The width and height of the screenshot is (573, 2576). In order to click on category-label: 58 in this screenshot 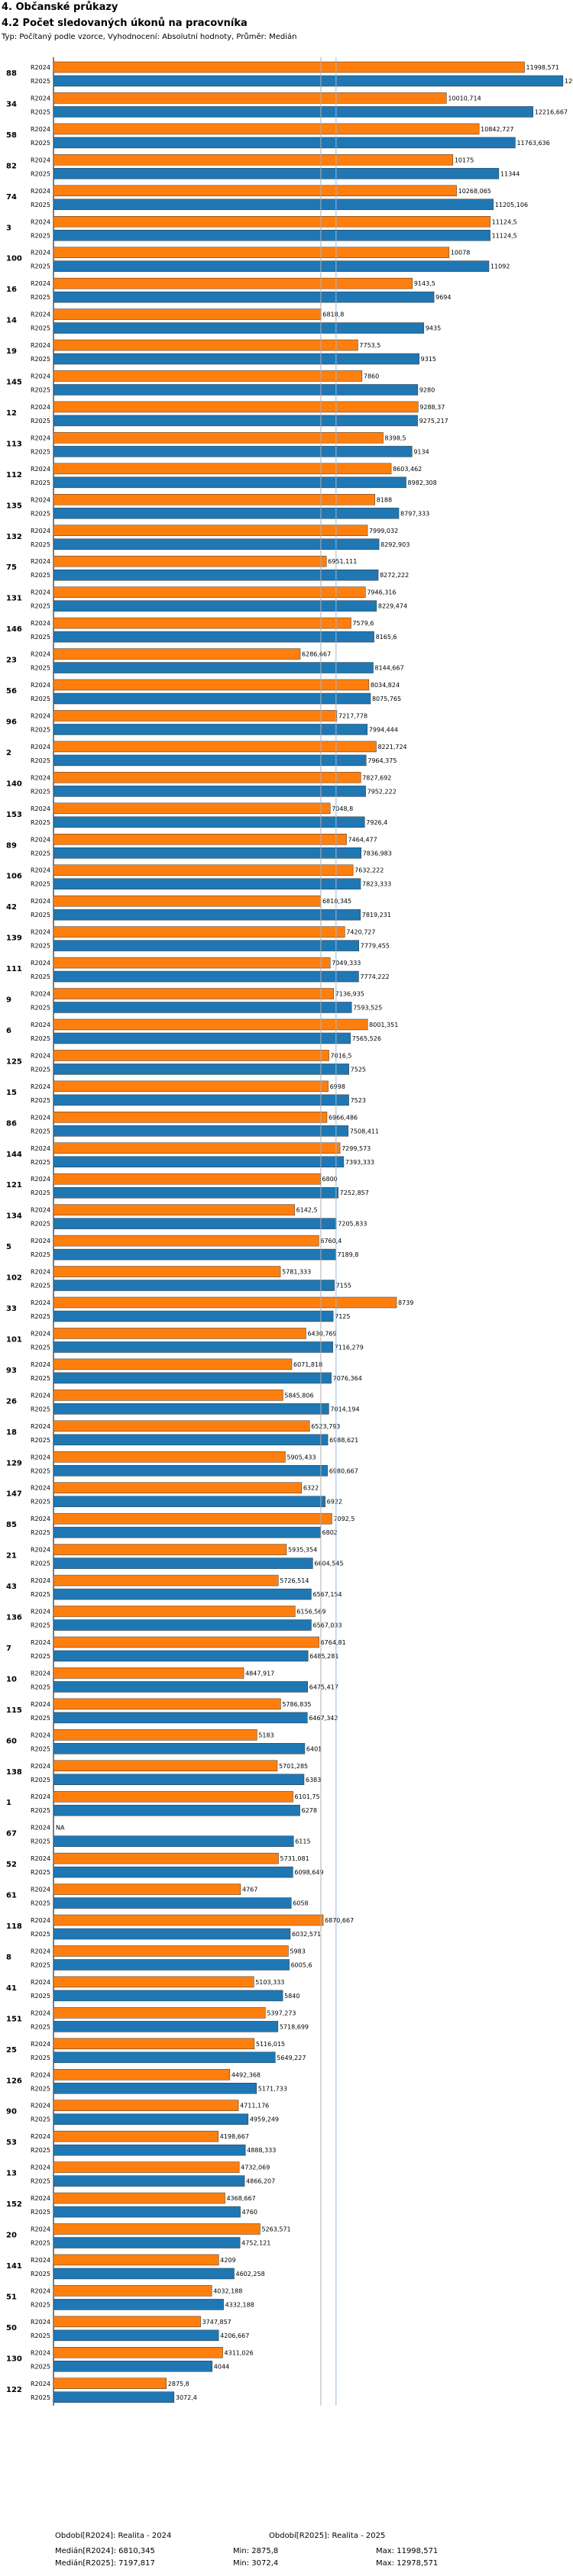, I will do `click(11, 135)`.